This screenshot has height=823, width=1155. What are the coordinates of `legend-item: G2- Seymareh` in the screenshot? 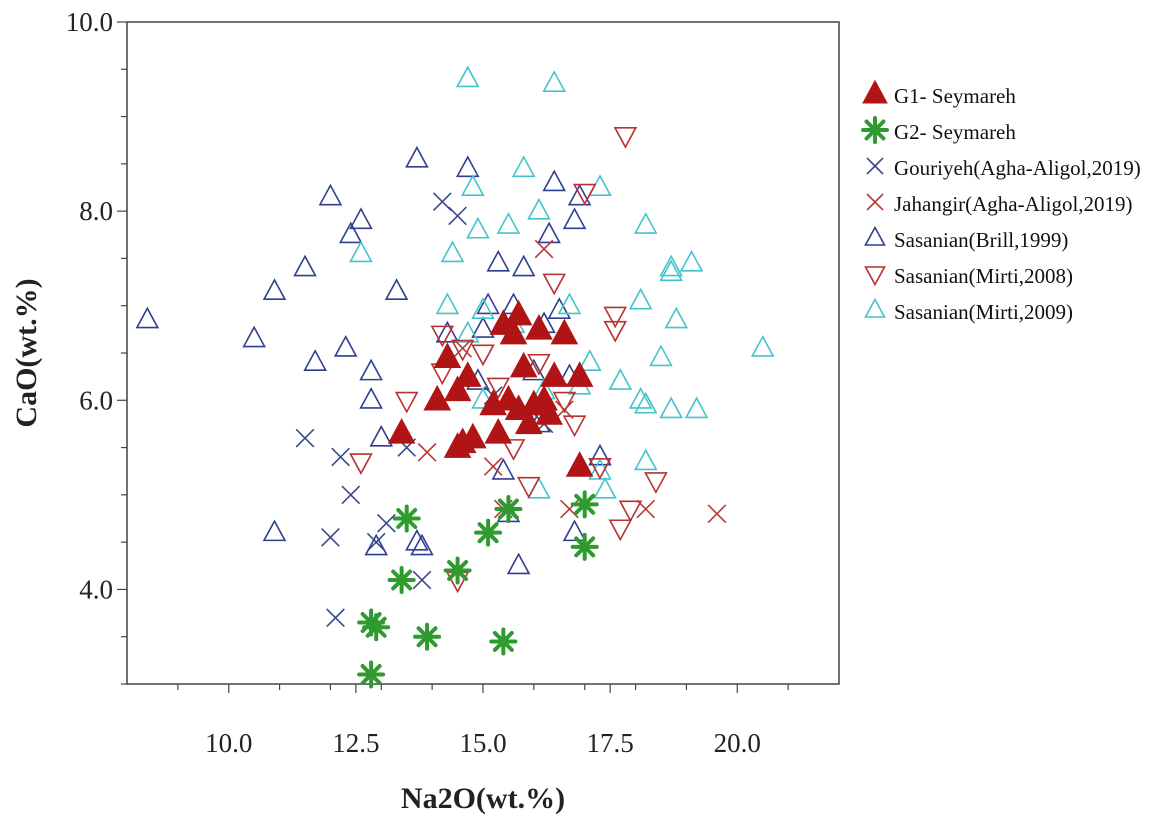 It's located at (938, 130).